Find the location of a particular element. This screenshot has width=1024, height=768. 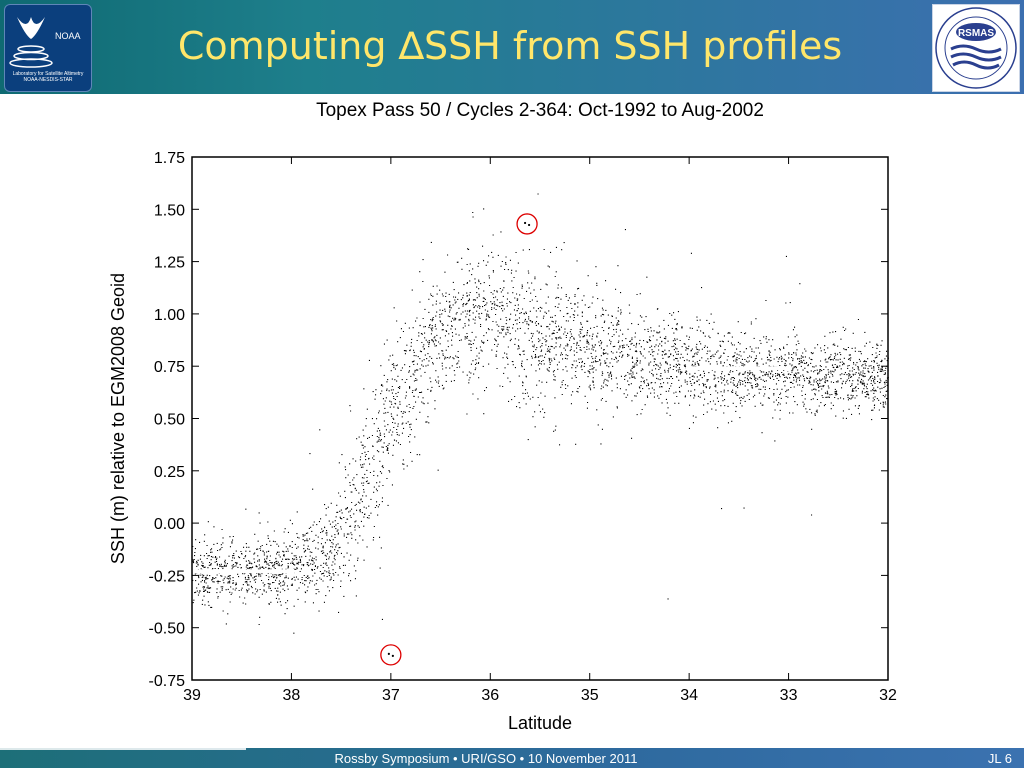

y-tick-label: 1.00 is located at coordinates (169, 315).